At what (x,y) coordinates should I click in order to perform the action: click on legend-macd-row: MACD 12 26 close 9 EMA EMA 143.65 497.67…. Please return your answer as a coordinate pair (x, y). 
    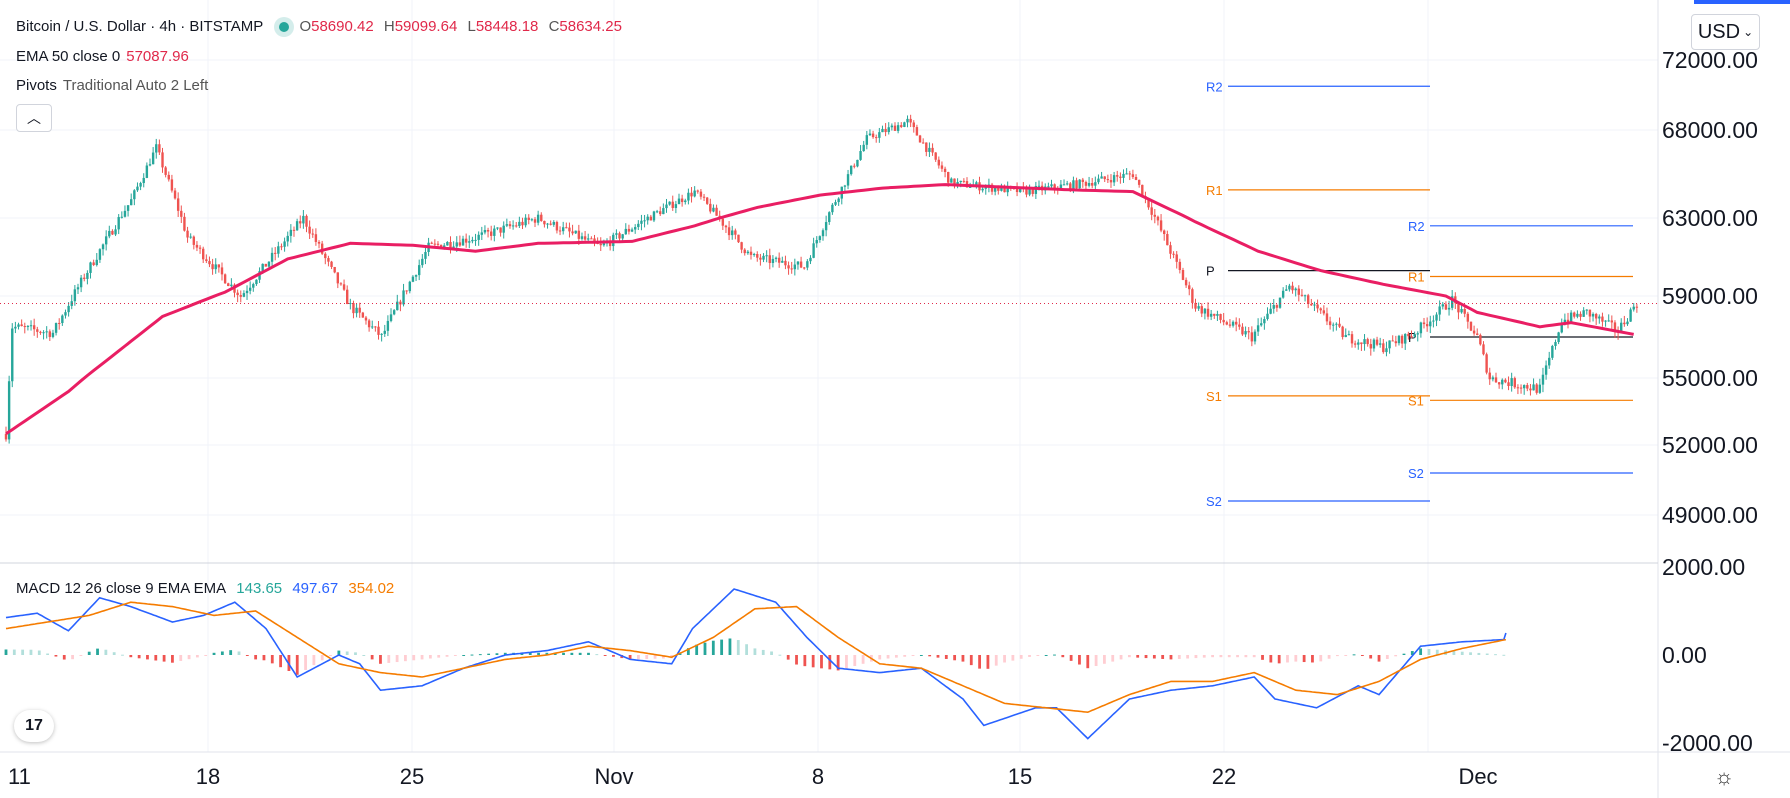
    Looking at the image, I should click on (208, 588).